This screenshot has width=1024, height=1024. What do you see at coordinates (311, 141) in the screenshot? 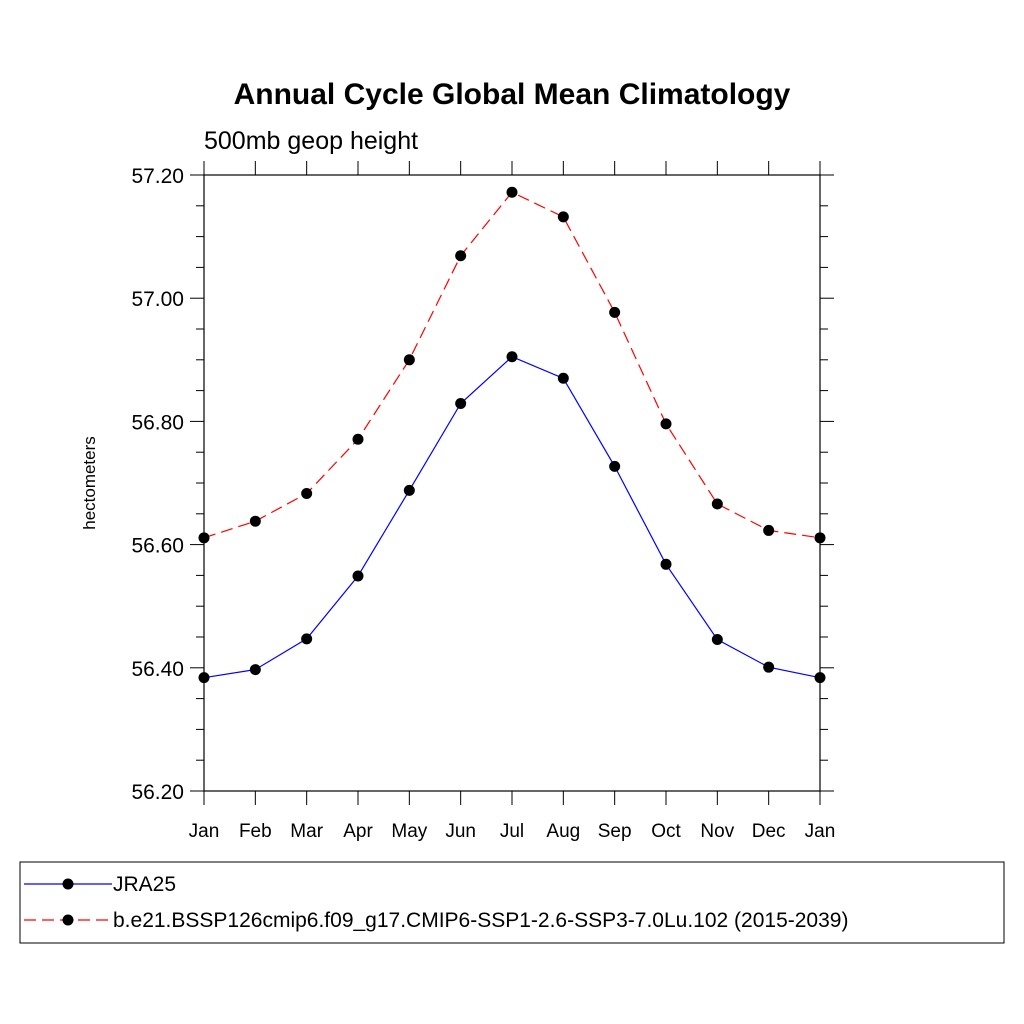
I see `chart-subtitle: 500mb geop height` at bounding box center [311, 141].